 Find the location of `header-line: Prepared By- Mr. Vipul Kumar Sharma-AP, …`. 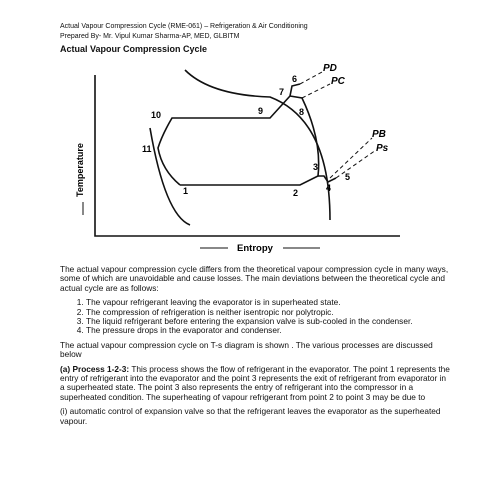

header-line: Prepared By- Mr. Vipul Kumar Sharma-AP, … is located at coordinates (150, 36).